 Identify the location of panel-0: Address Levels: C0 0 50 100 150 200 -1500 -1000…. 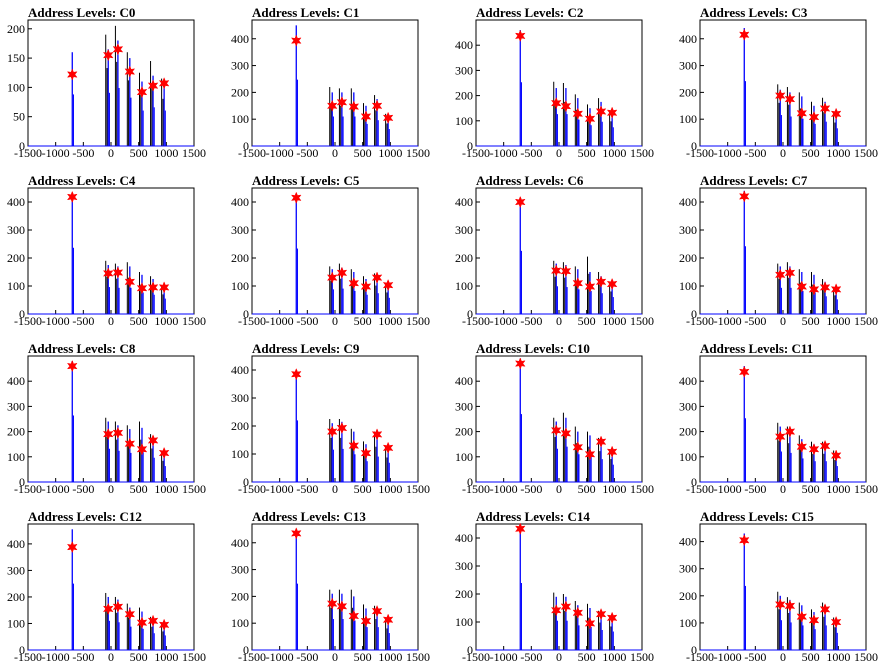
(106, 82).